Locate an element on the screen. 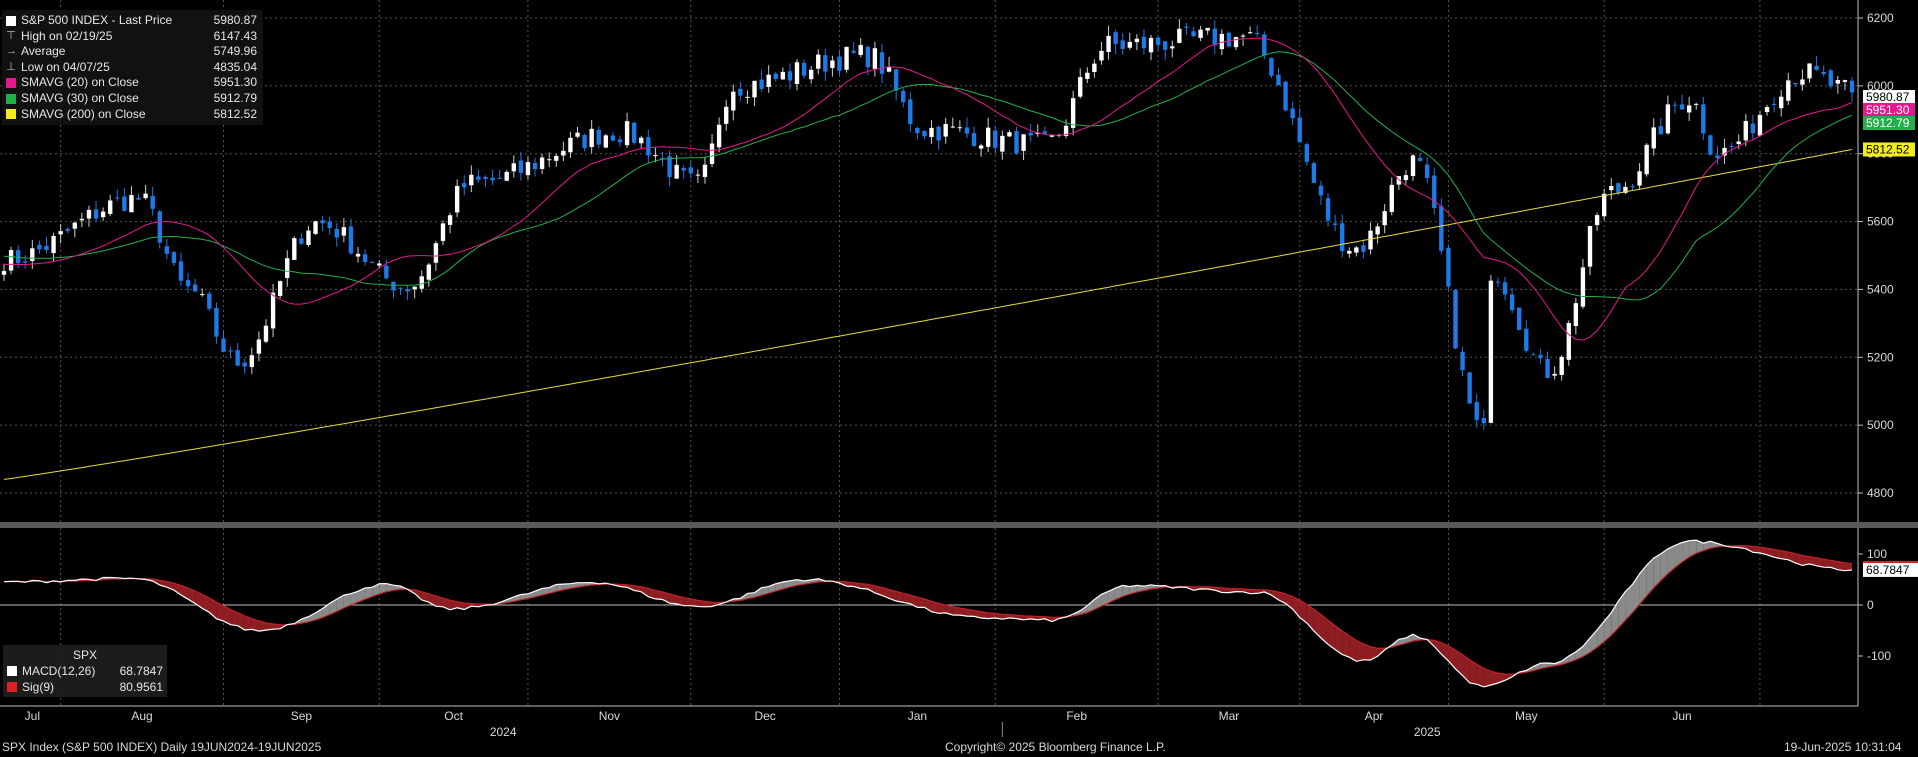 Image resolution: width=1918 pixels, height=757 pixels. x-tick-label: Apr is located at coordinates (1374, 716).